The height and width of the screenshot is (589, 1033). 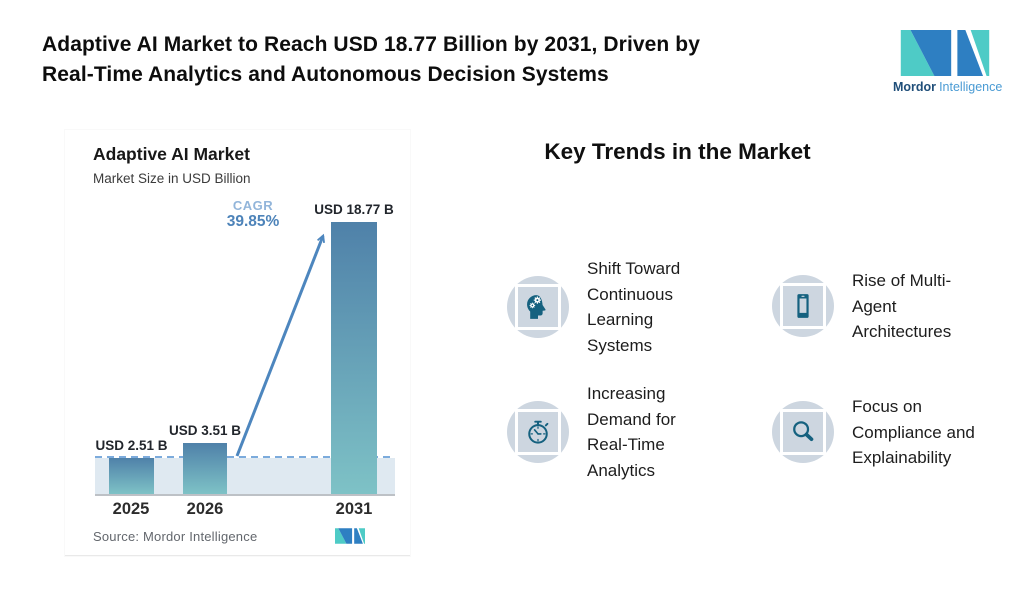 I want to click on chart-subtitle: Market Size in USD Billion, so click(x=172, y=178).